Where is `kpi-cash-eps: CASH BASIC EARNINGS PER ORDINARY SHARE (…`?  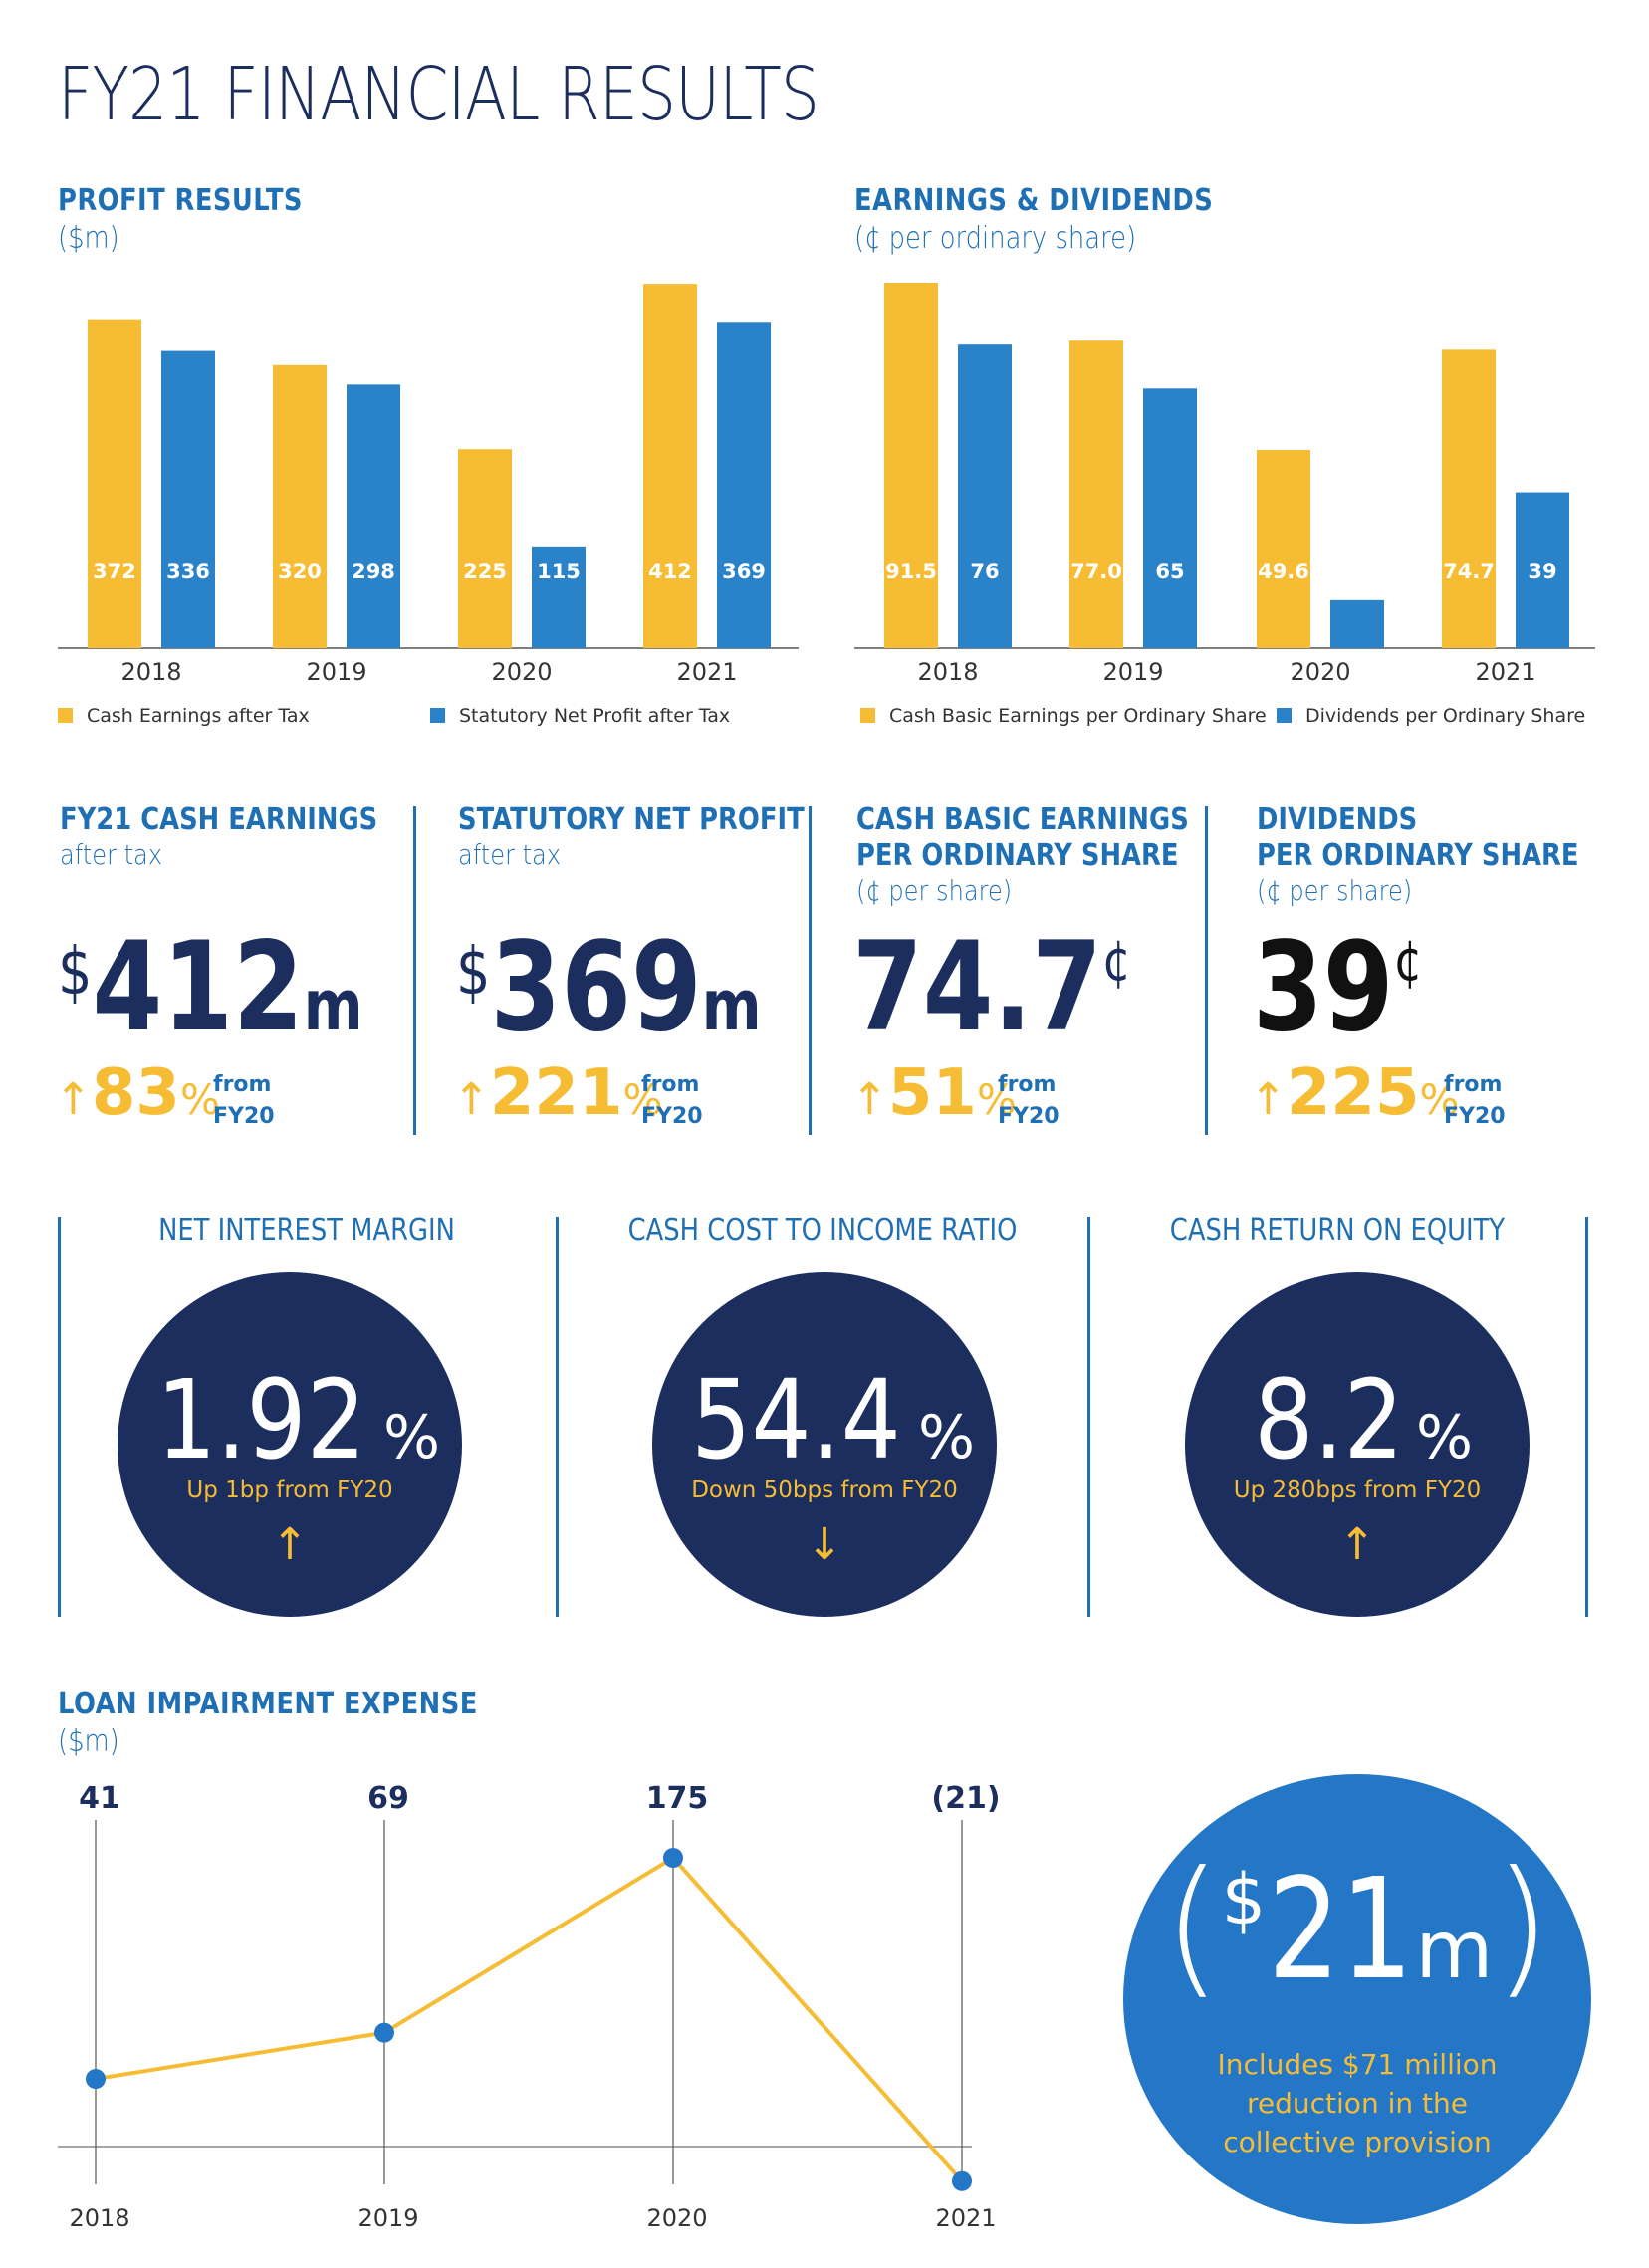
kpi-cash-eps: CASH BASIC EARNINGS PER ORDINARY SHARE (… is located at coordinates (1049, 854).